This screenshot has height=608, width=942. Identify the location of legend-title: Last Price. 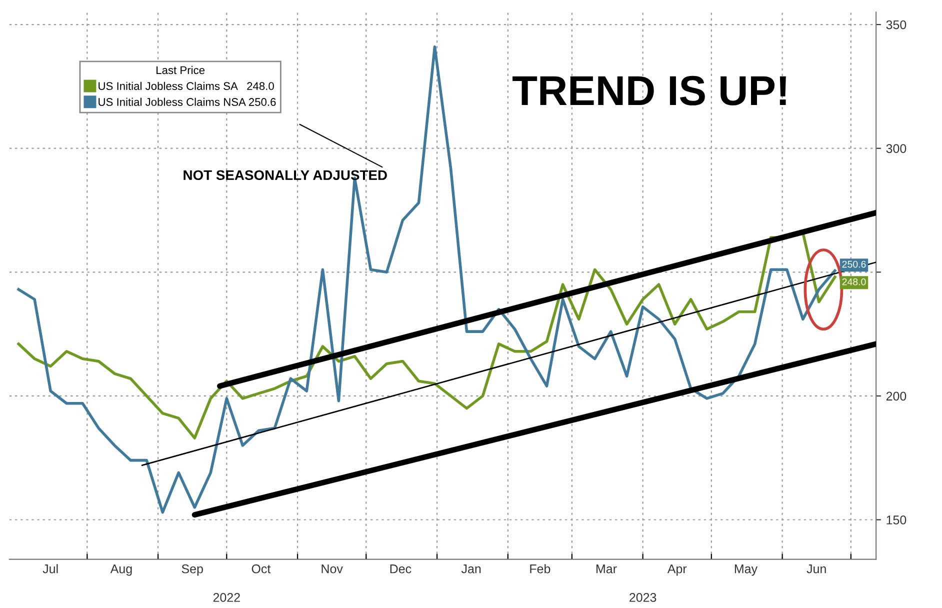
(180, 70).